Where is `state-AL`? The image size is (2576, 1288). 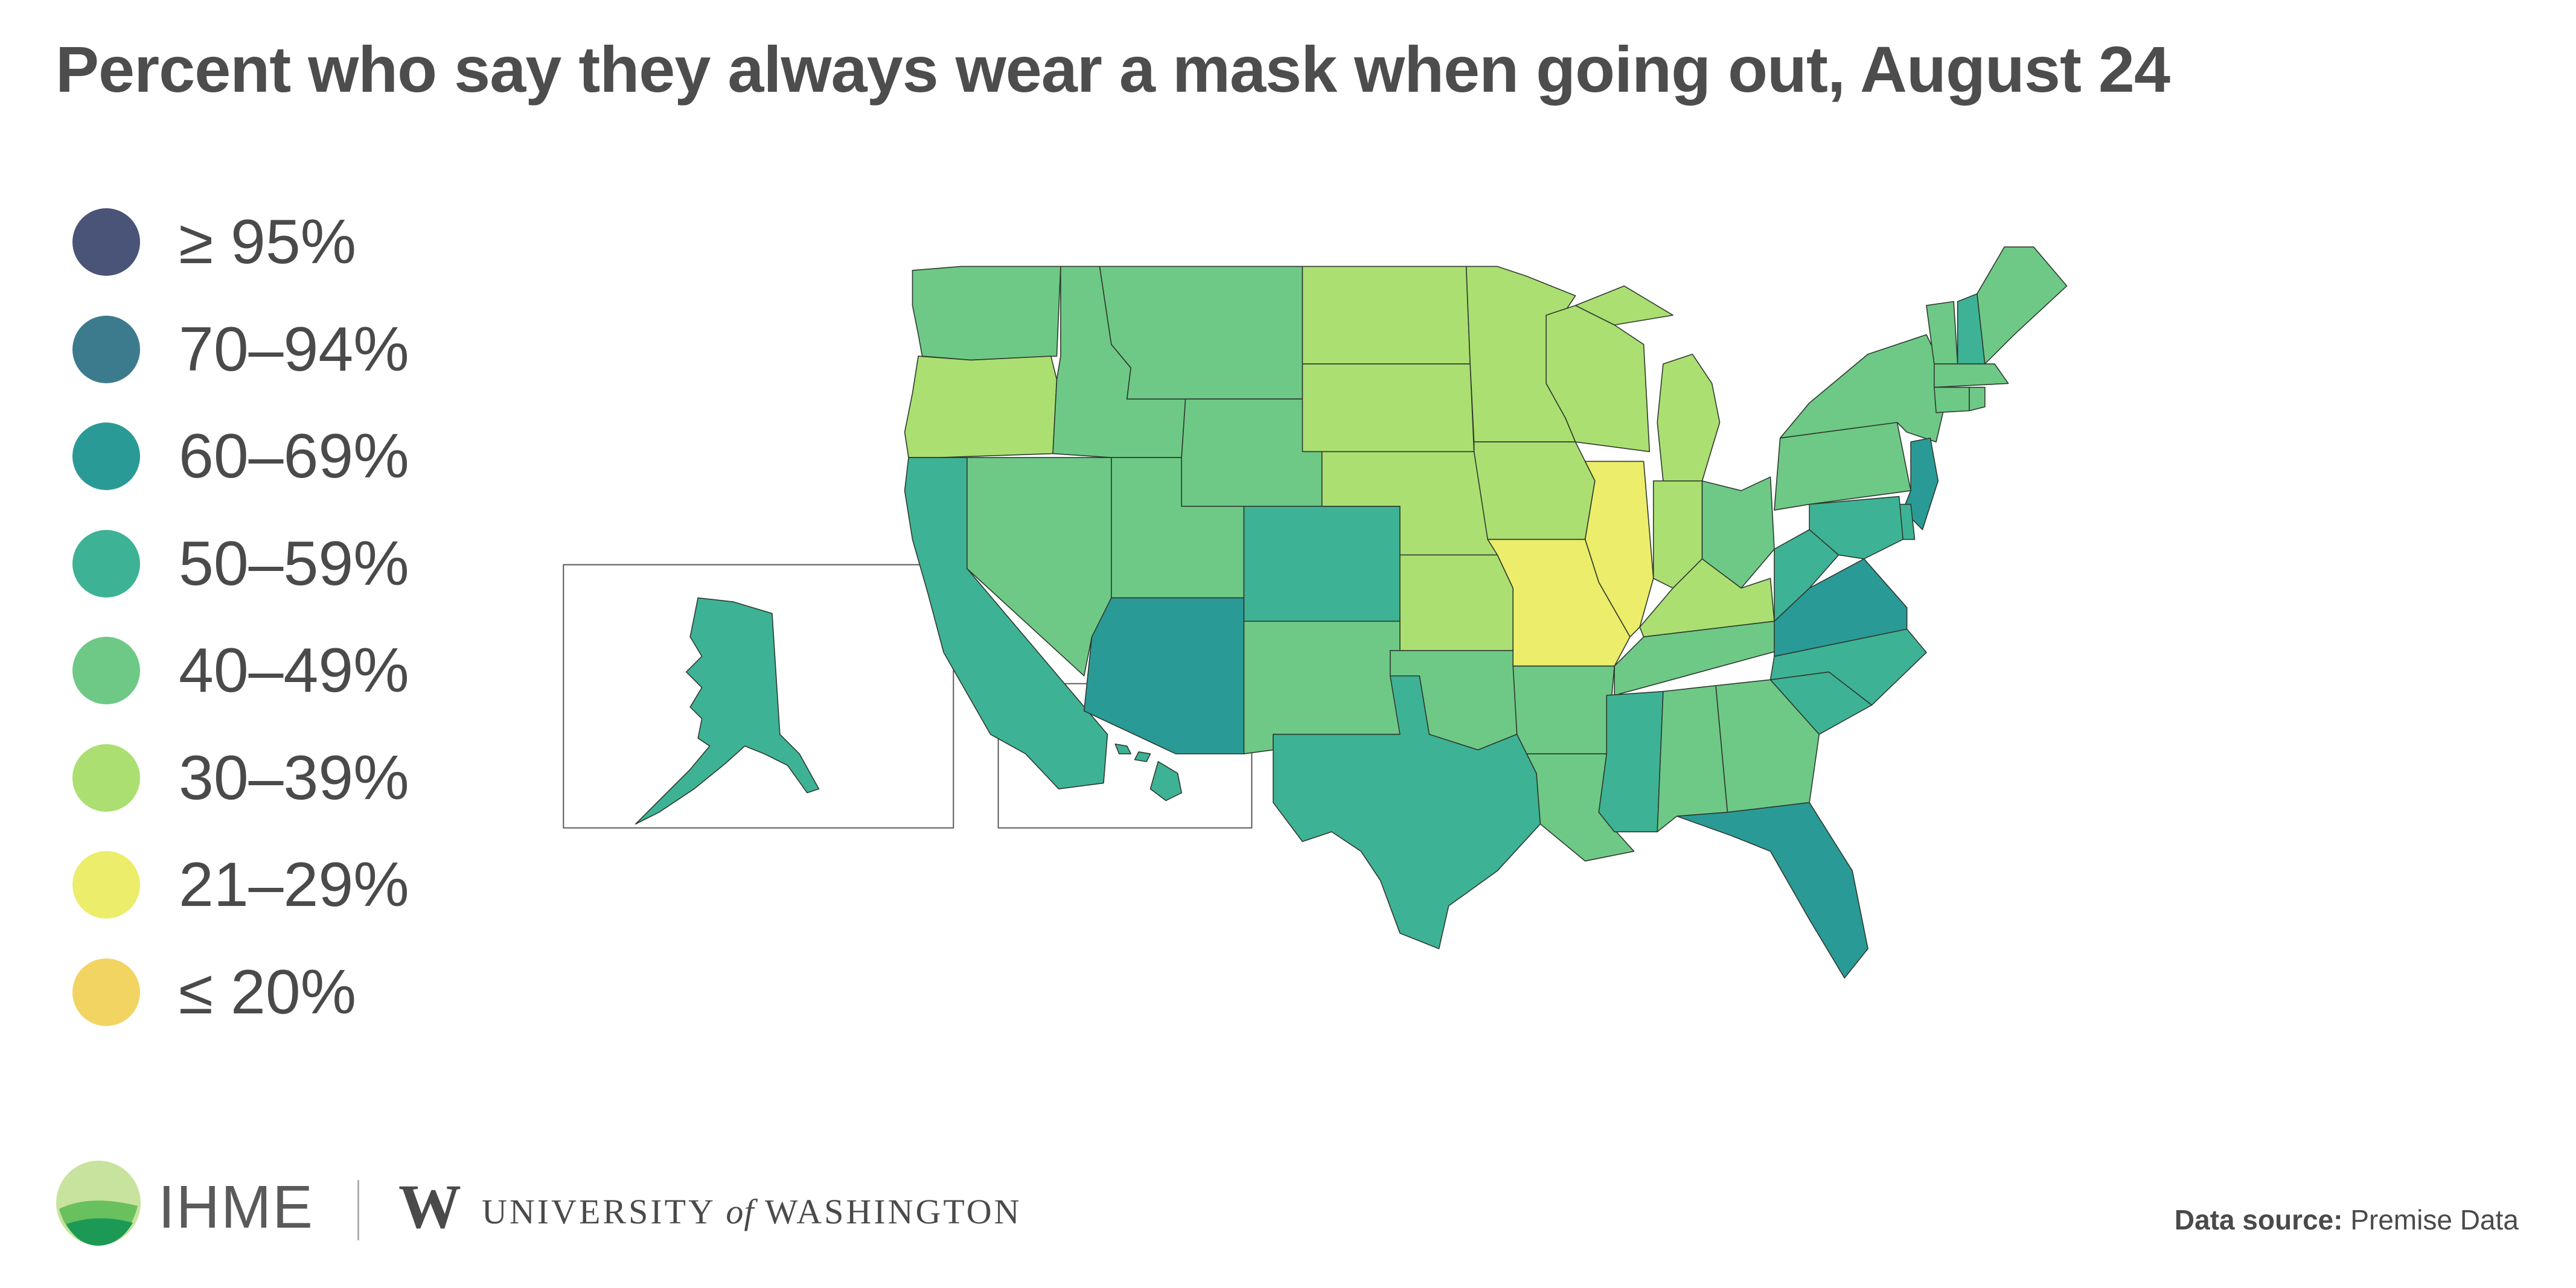
state-AL is located at coordinates (1692, 759).